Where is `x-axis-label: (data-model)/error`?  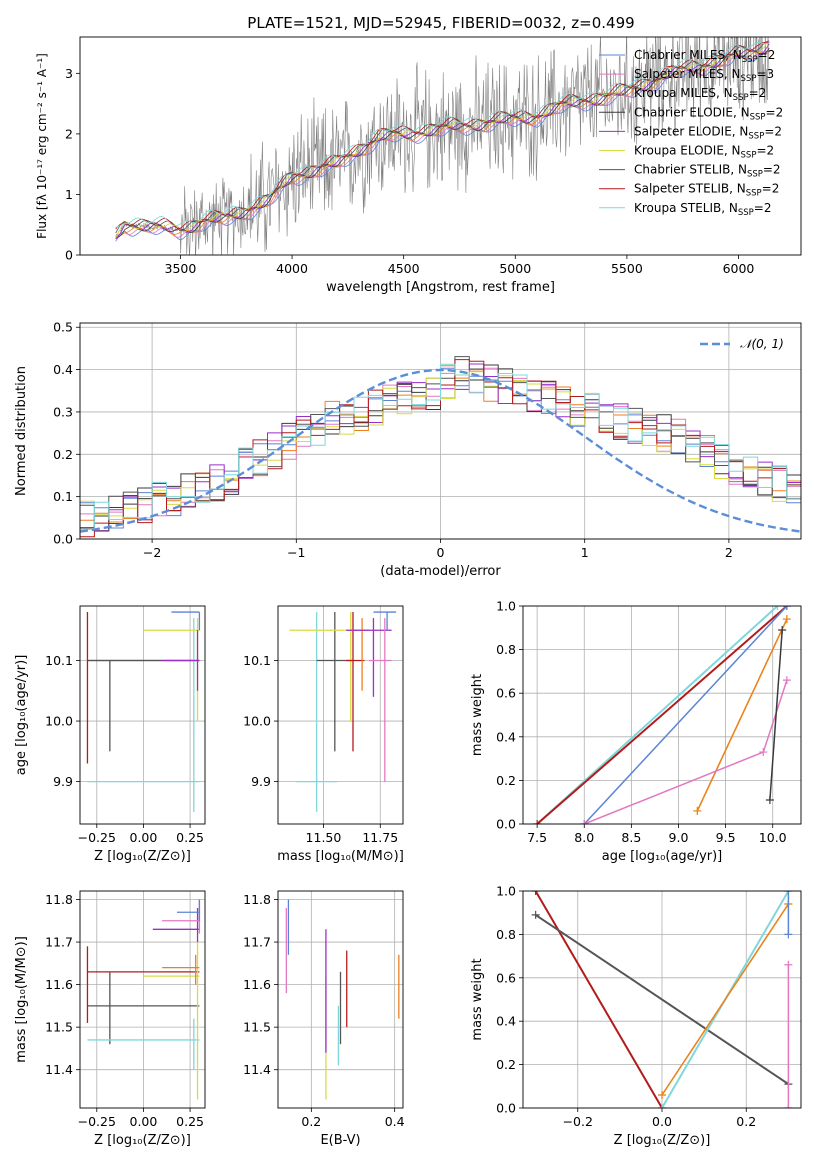 x-axis-label: (data-model)/error is located at coordinates (440, 571).